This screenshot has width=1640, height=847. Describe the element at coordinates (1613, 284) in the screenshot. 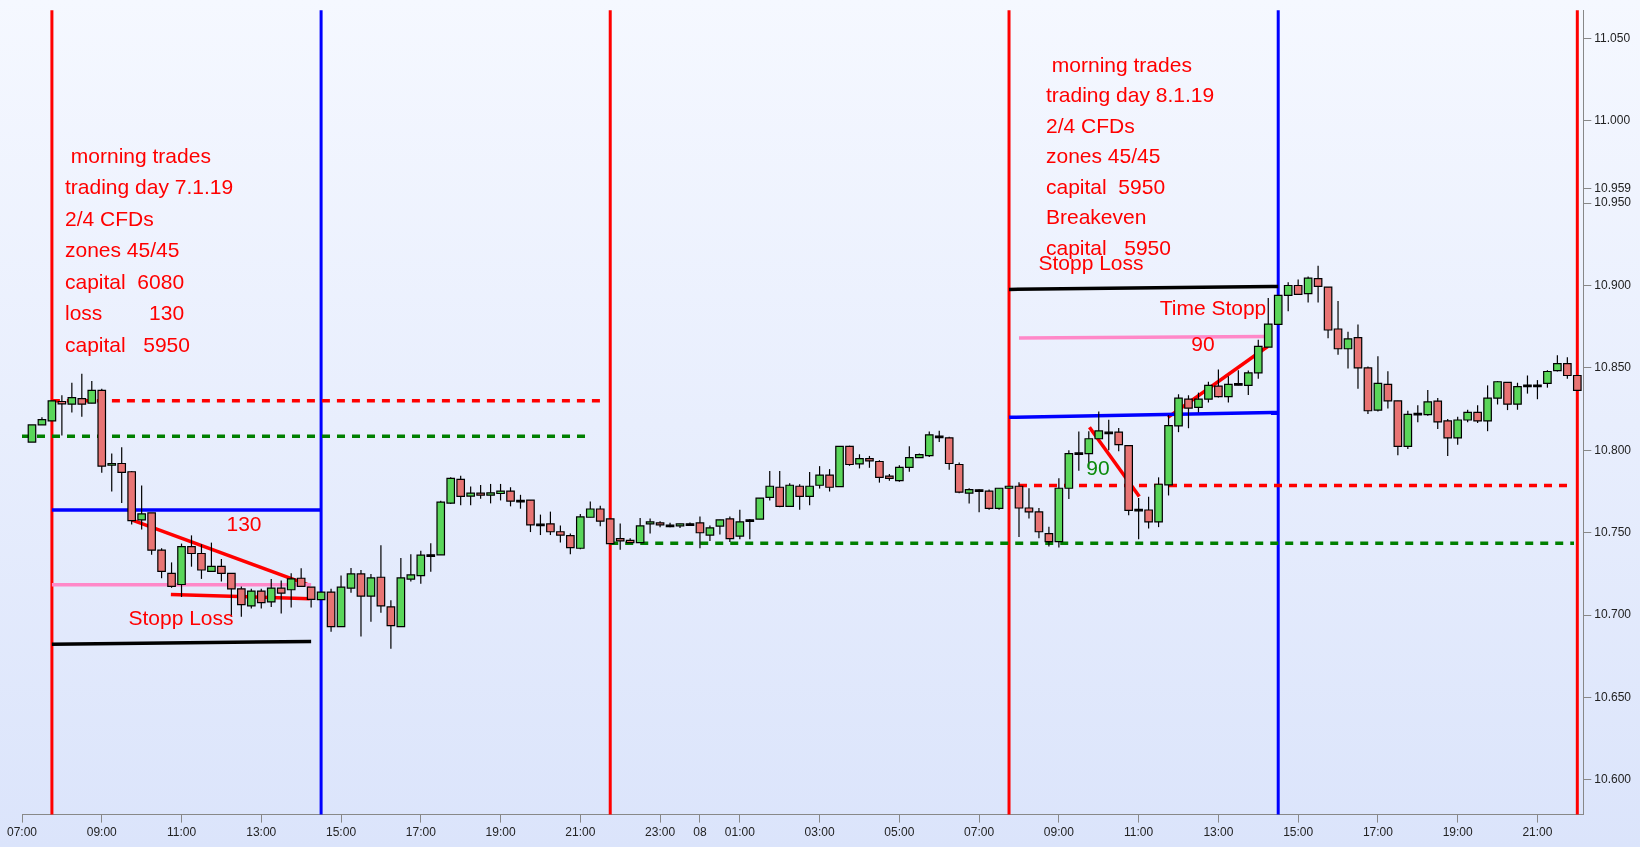

I see `y-tick-label: 10.900` at that location.